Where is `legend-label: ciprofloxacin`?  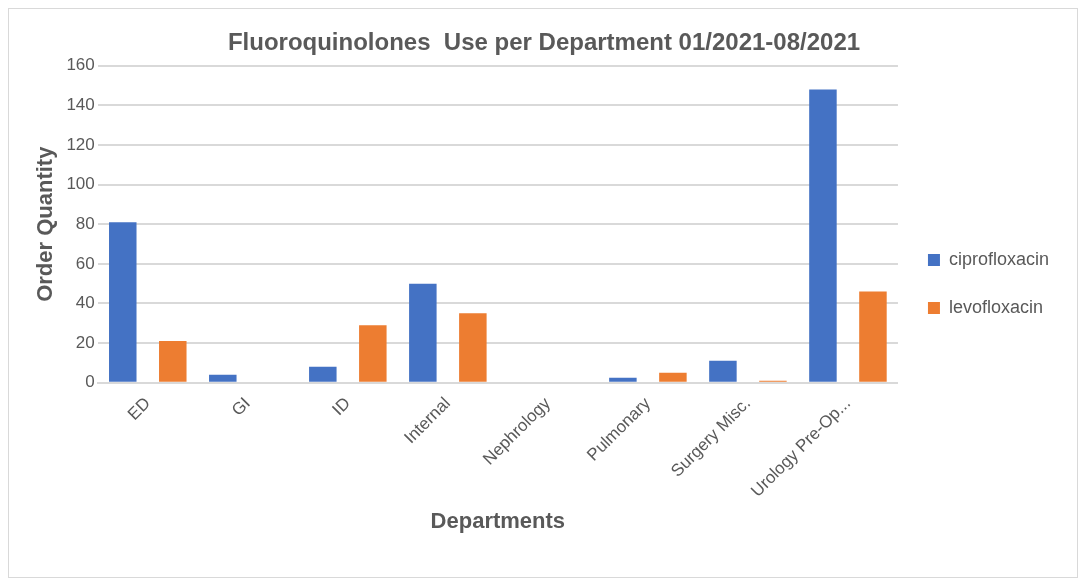 legend-label: ciprofloxacin is located at coordinates (998, 258).